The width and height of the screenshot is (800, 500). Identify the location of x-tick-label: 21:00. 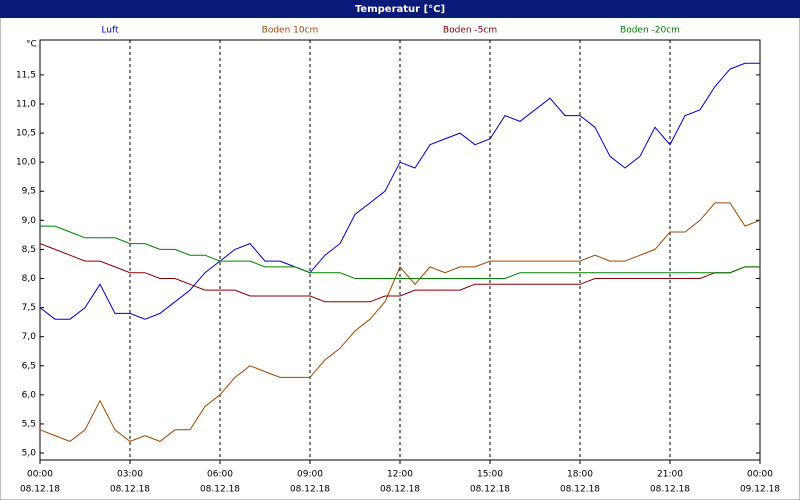
(670, 475).